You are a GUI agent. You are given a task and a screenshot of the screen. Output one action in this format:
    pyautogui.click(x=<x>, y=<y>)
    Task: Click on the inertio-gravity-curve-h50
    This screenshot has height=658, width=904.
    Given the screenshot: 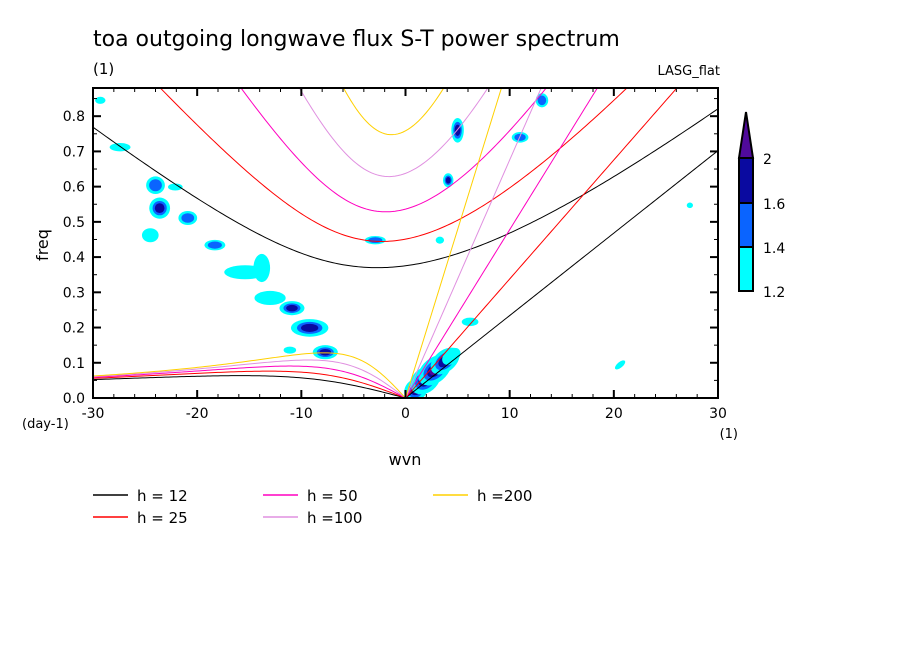 What is the action you would take?
    pyautogui.click(x=393, y=150)
    